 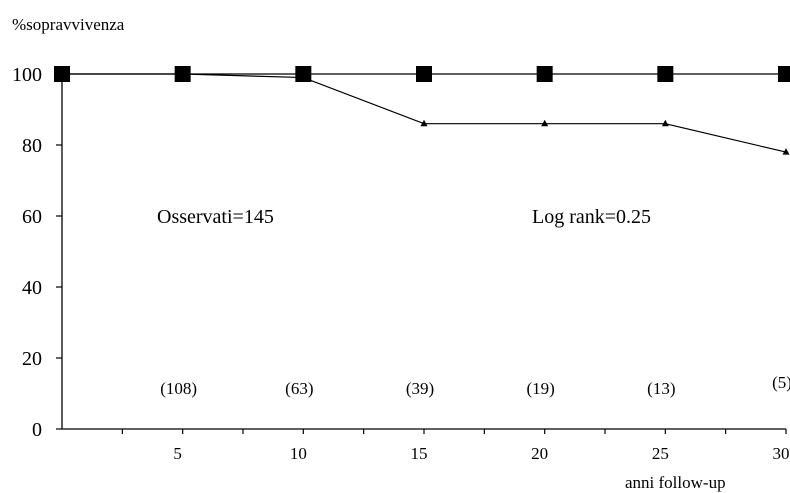 What do you see at coordinates (660, 453) in the screenshot?
I see `x-tick-label: 25` at bounding box center [660, 453].